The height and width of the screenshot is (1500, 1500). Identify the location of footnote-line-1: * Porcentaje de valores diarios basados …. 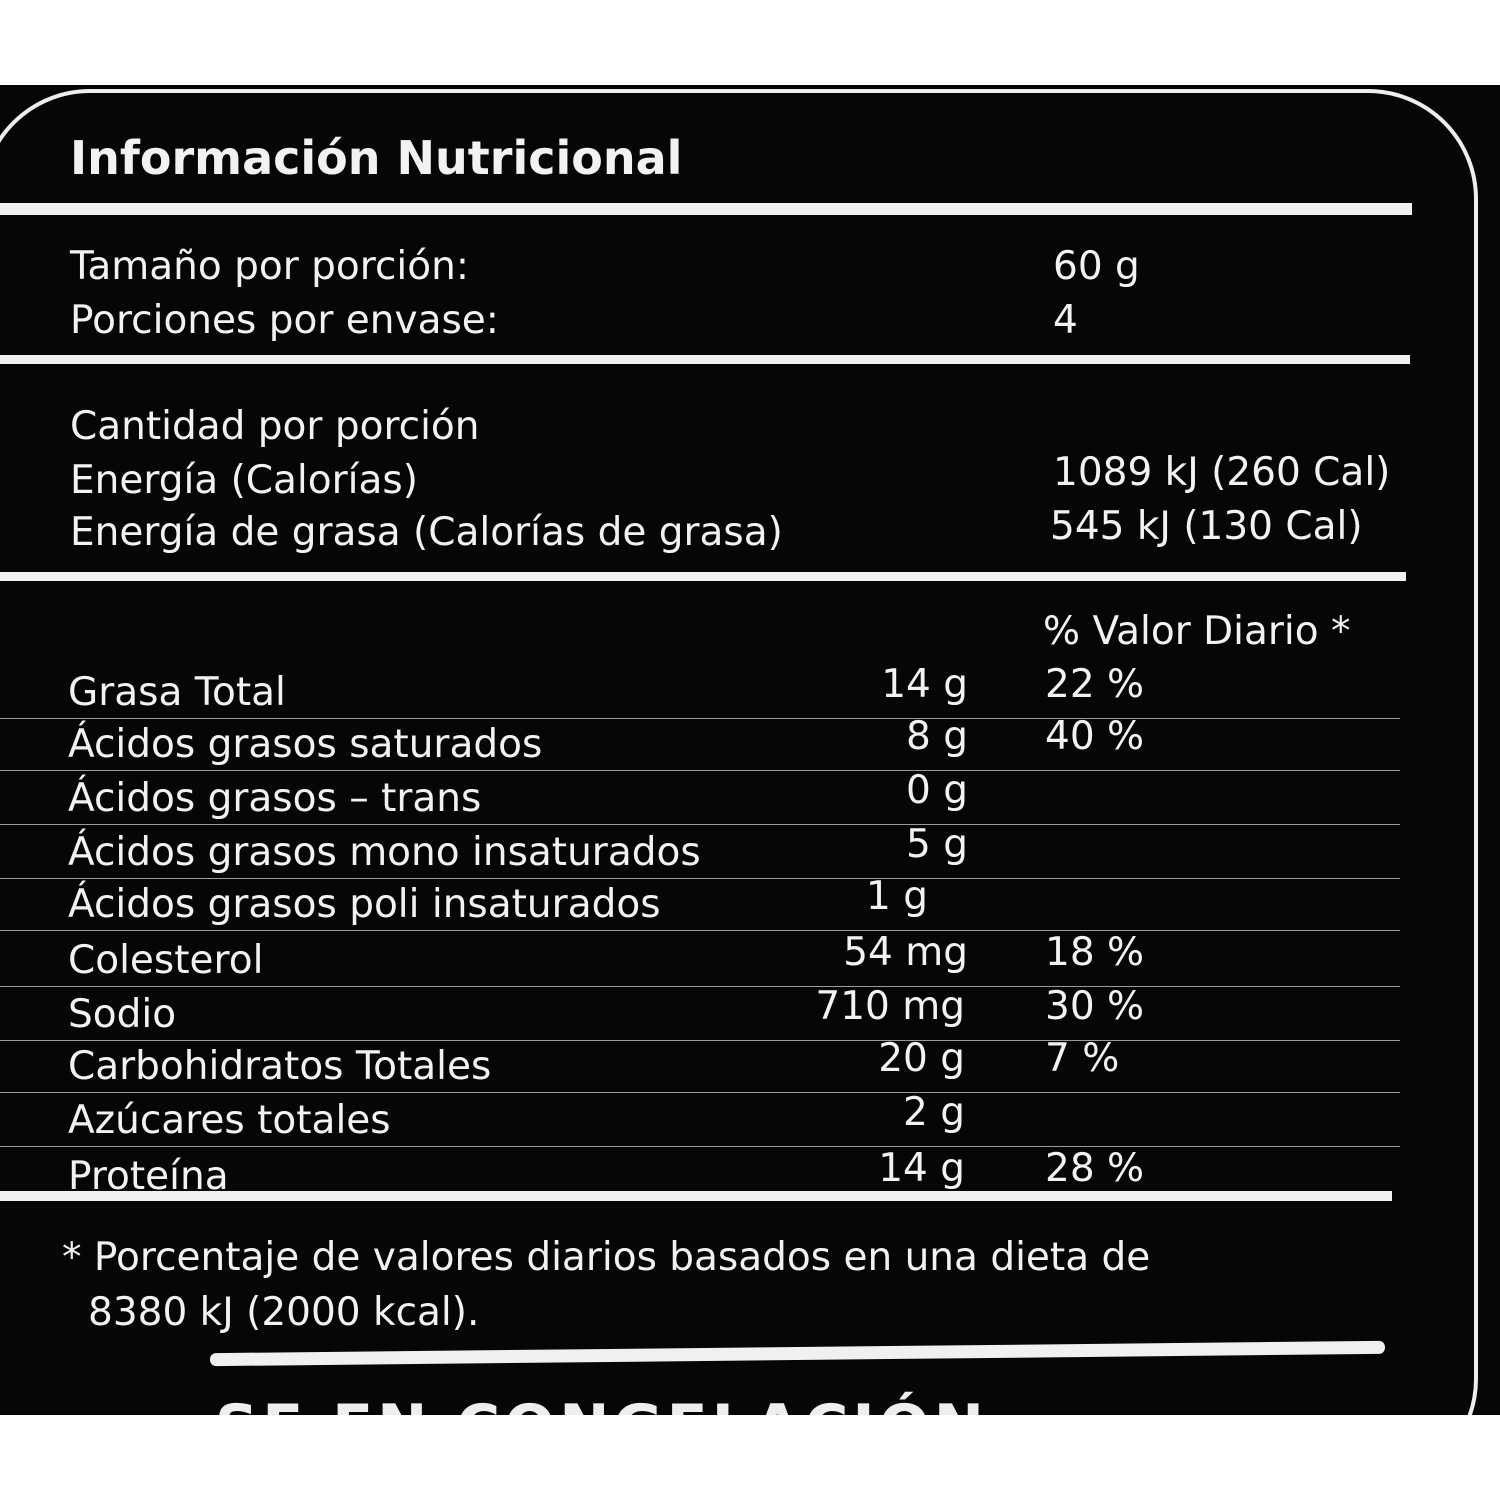
(606, 1257).